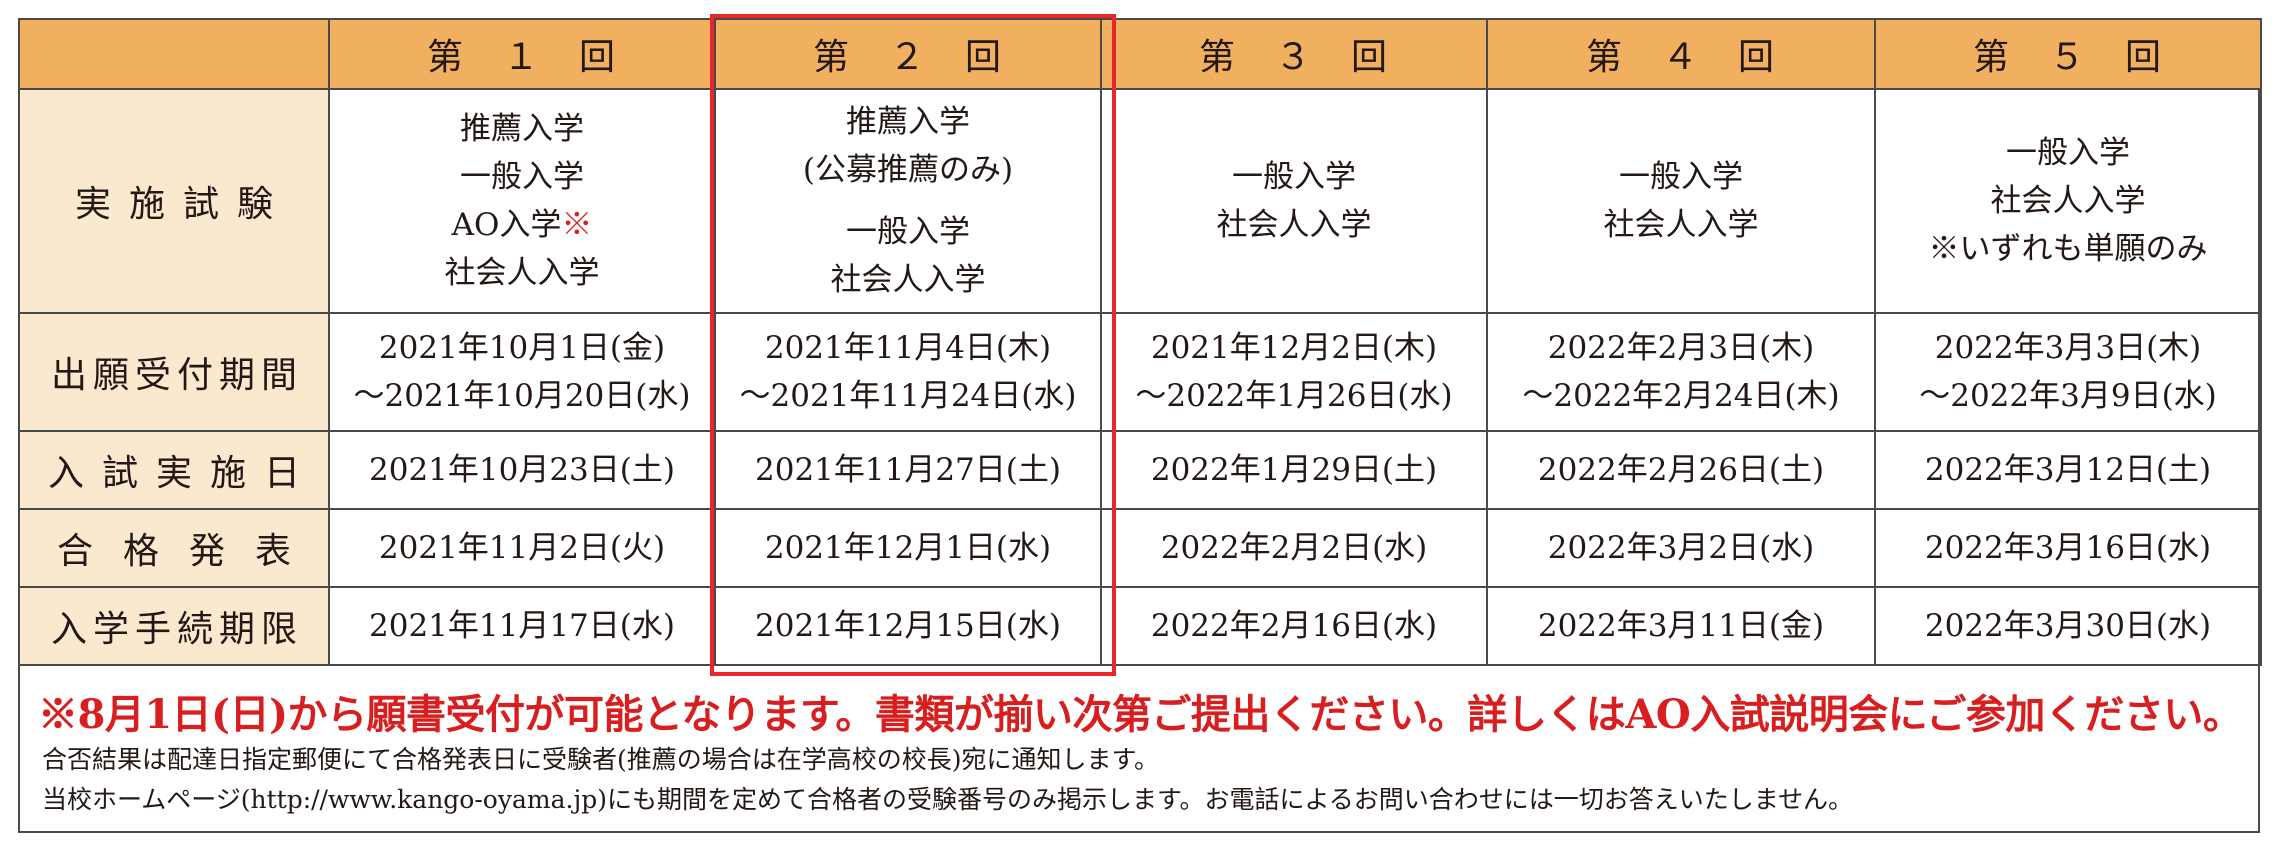 The height and width of the screenshot is (849, 2273). What do you see at coordinates (174, 548) in the screenshot?
I see `row-label-result: 合格発表` at bounding box center [174, 548].